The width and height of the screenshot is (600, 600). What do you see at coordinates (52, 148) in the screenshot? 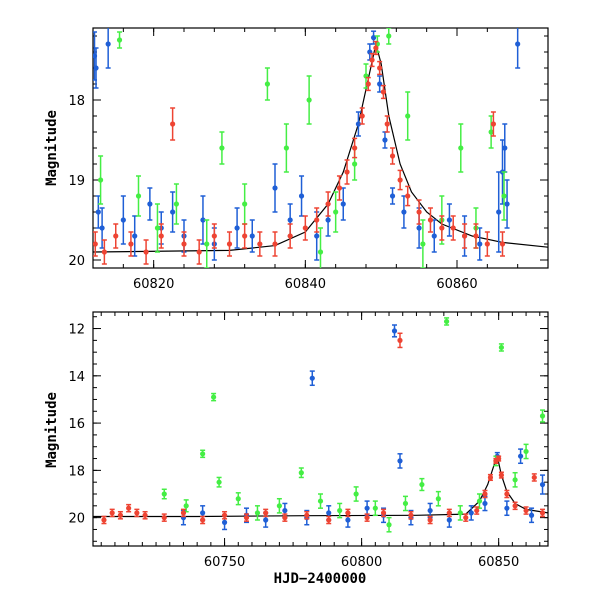
I see `top-y-axis-label: Magnitude` at bounding box center [52, 148].